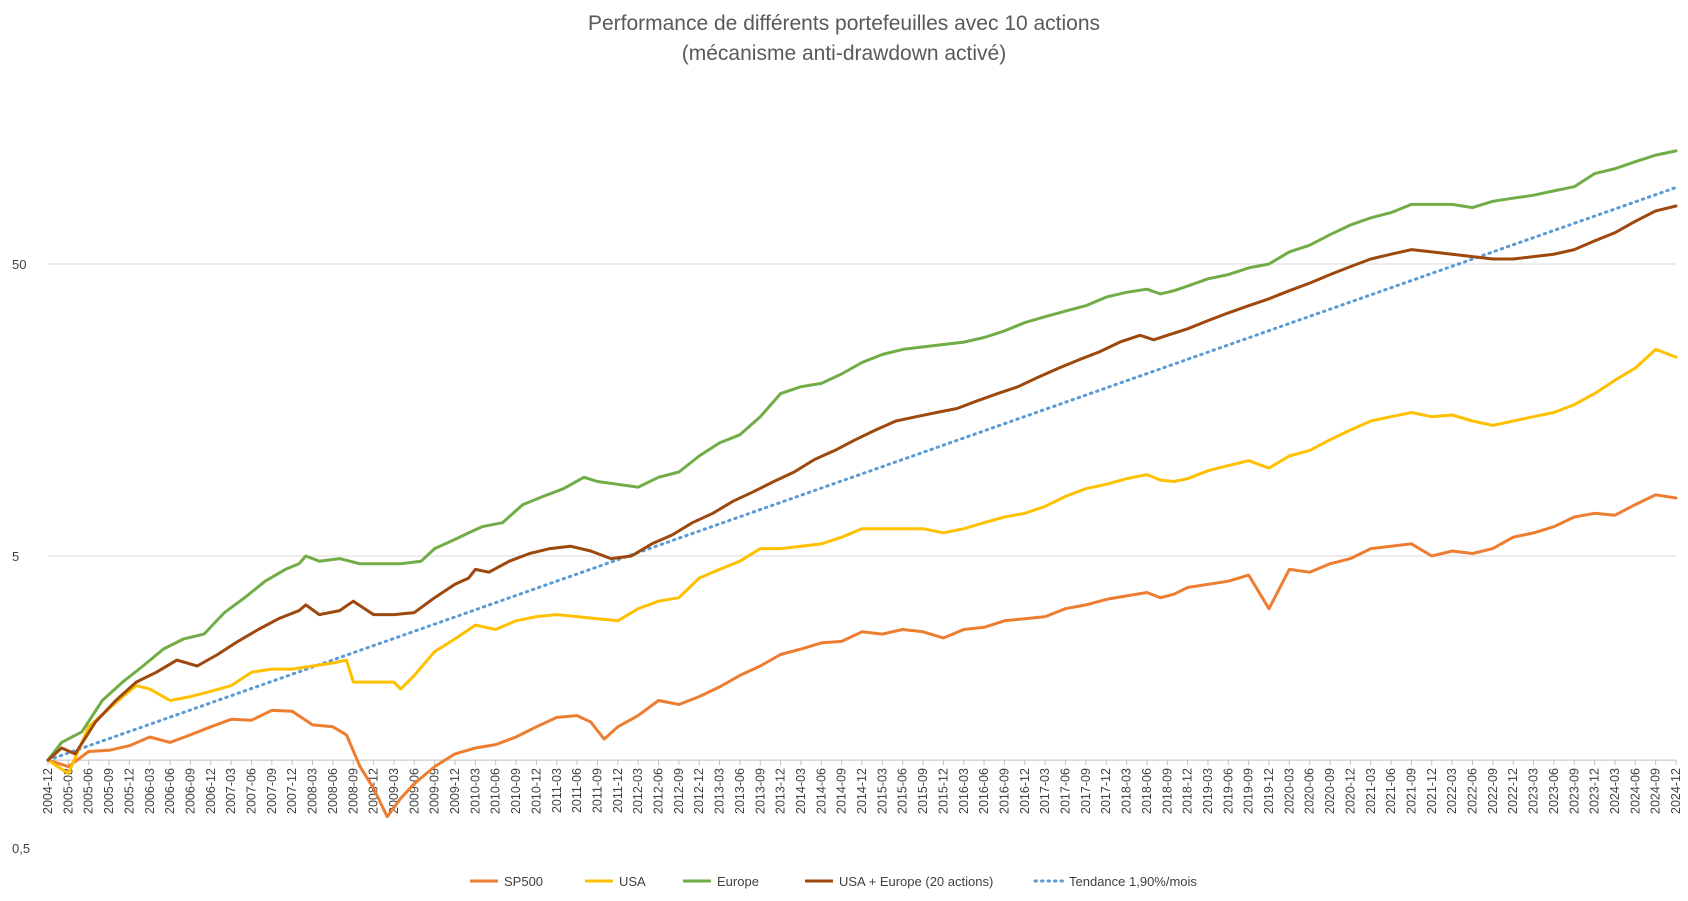 The height and width of the screenshot is (901, 1688). I want to click on x-tick-label: 2017-03, so click(1045, 791).